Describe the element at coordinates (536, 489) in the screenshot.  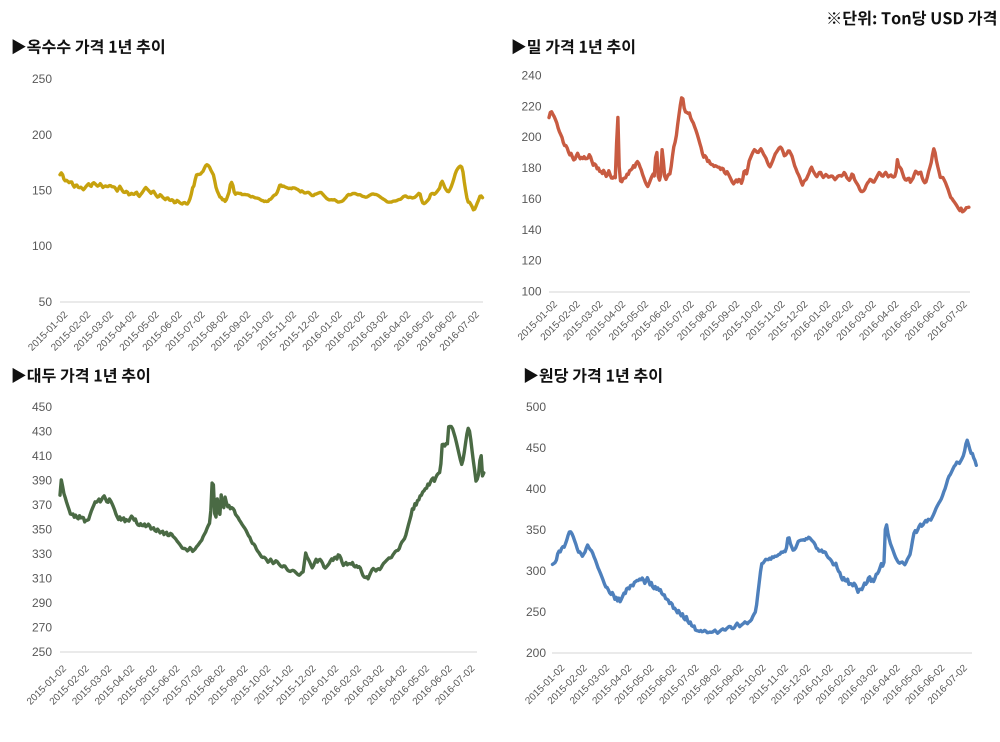
I see `svg-text: 400` at that location.